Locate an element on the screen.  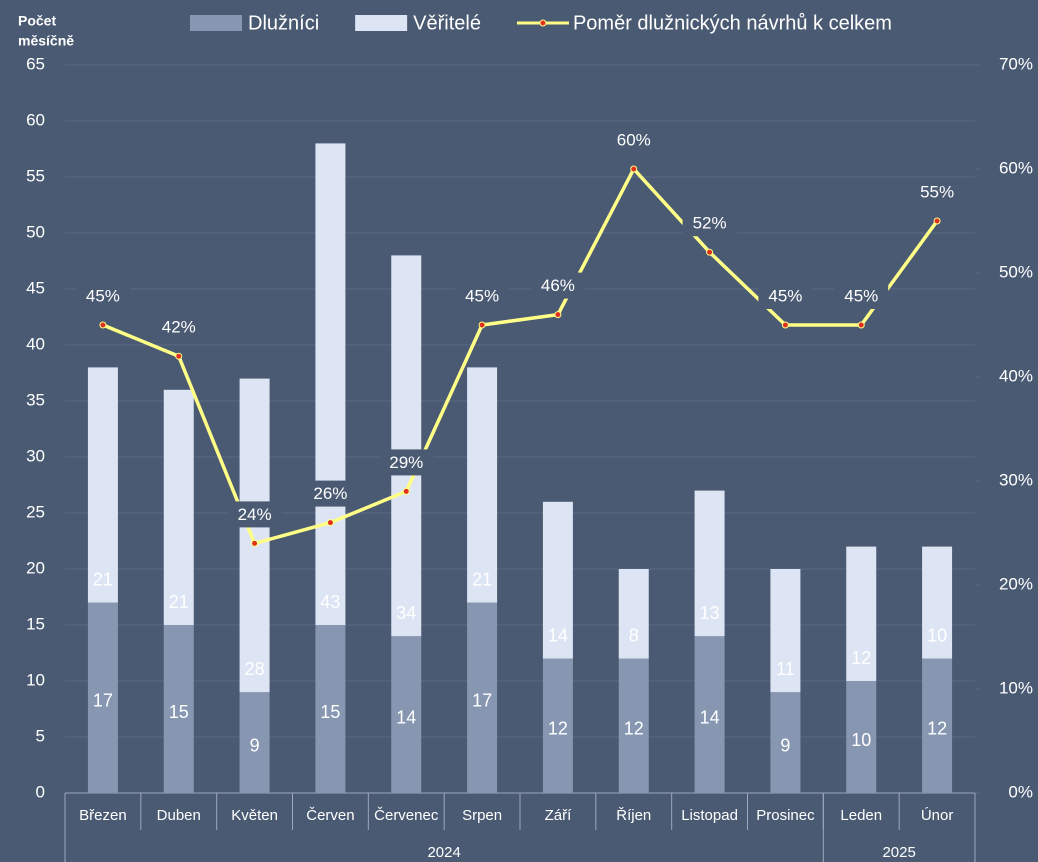
y-axis-title: měsíčně is located at coordinates (46, 41).